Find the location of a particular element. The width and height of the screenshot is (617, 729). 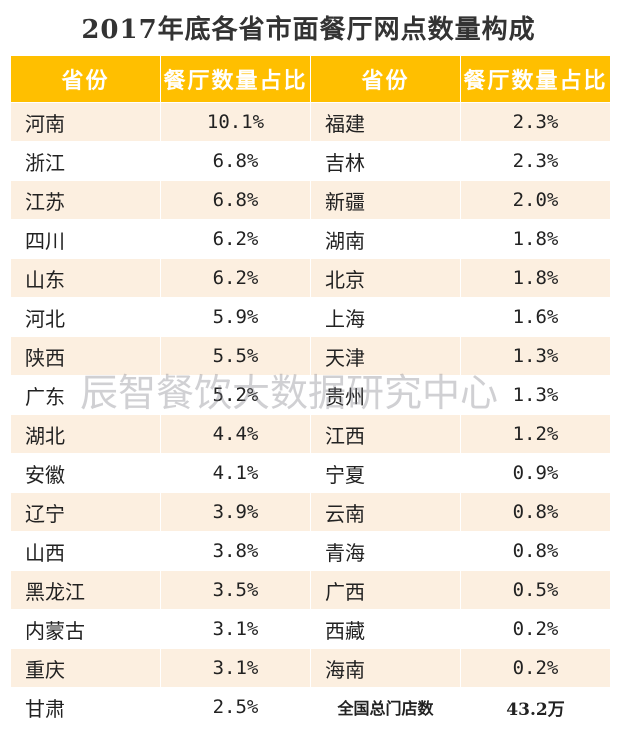

share-cell: 2.5% is located at coordinates (235, 707).